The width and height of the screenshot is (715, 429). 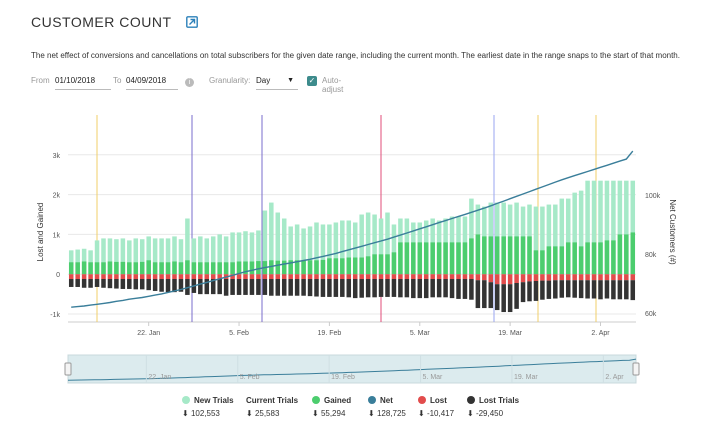 What do you see at coordinates (40, 232) in the screenshot?
I see `y-axis-left-title: Lost and Gained` at bounding box center [40, 232].